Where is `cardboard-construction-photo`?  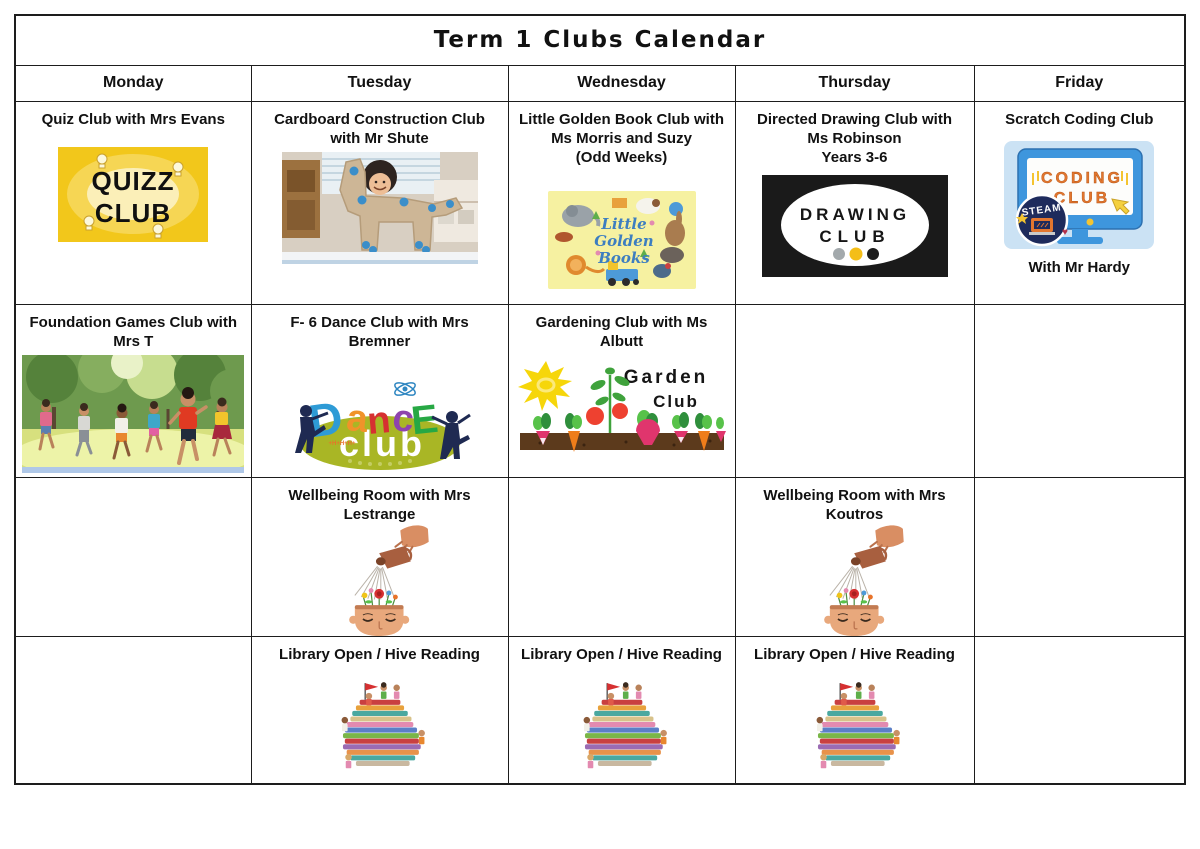 cardboard-construction-photo is located at coordinates (379, 207).